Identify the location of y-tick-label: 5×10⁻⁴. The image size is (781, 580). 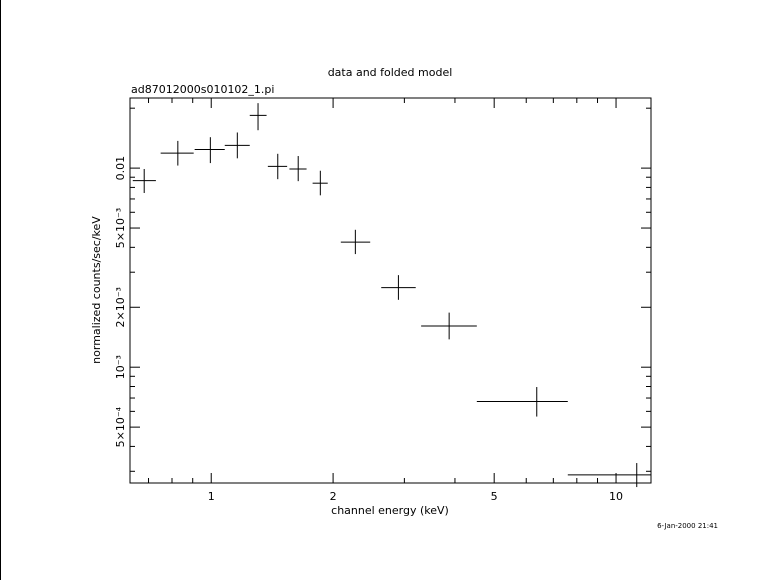
(120, 426).